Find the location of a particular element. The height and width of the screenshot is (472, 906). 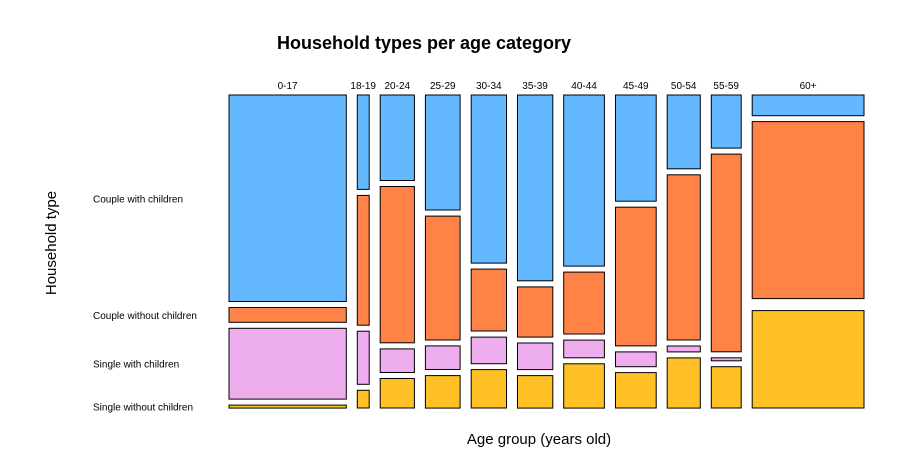

column-label-50-54: 50-54 is located at coordinates (684, 86).